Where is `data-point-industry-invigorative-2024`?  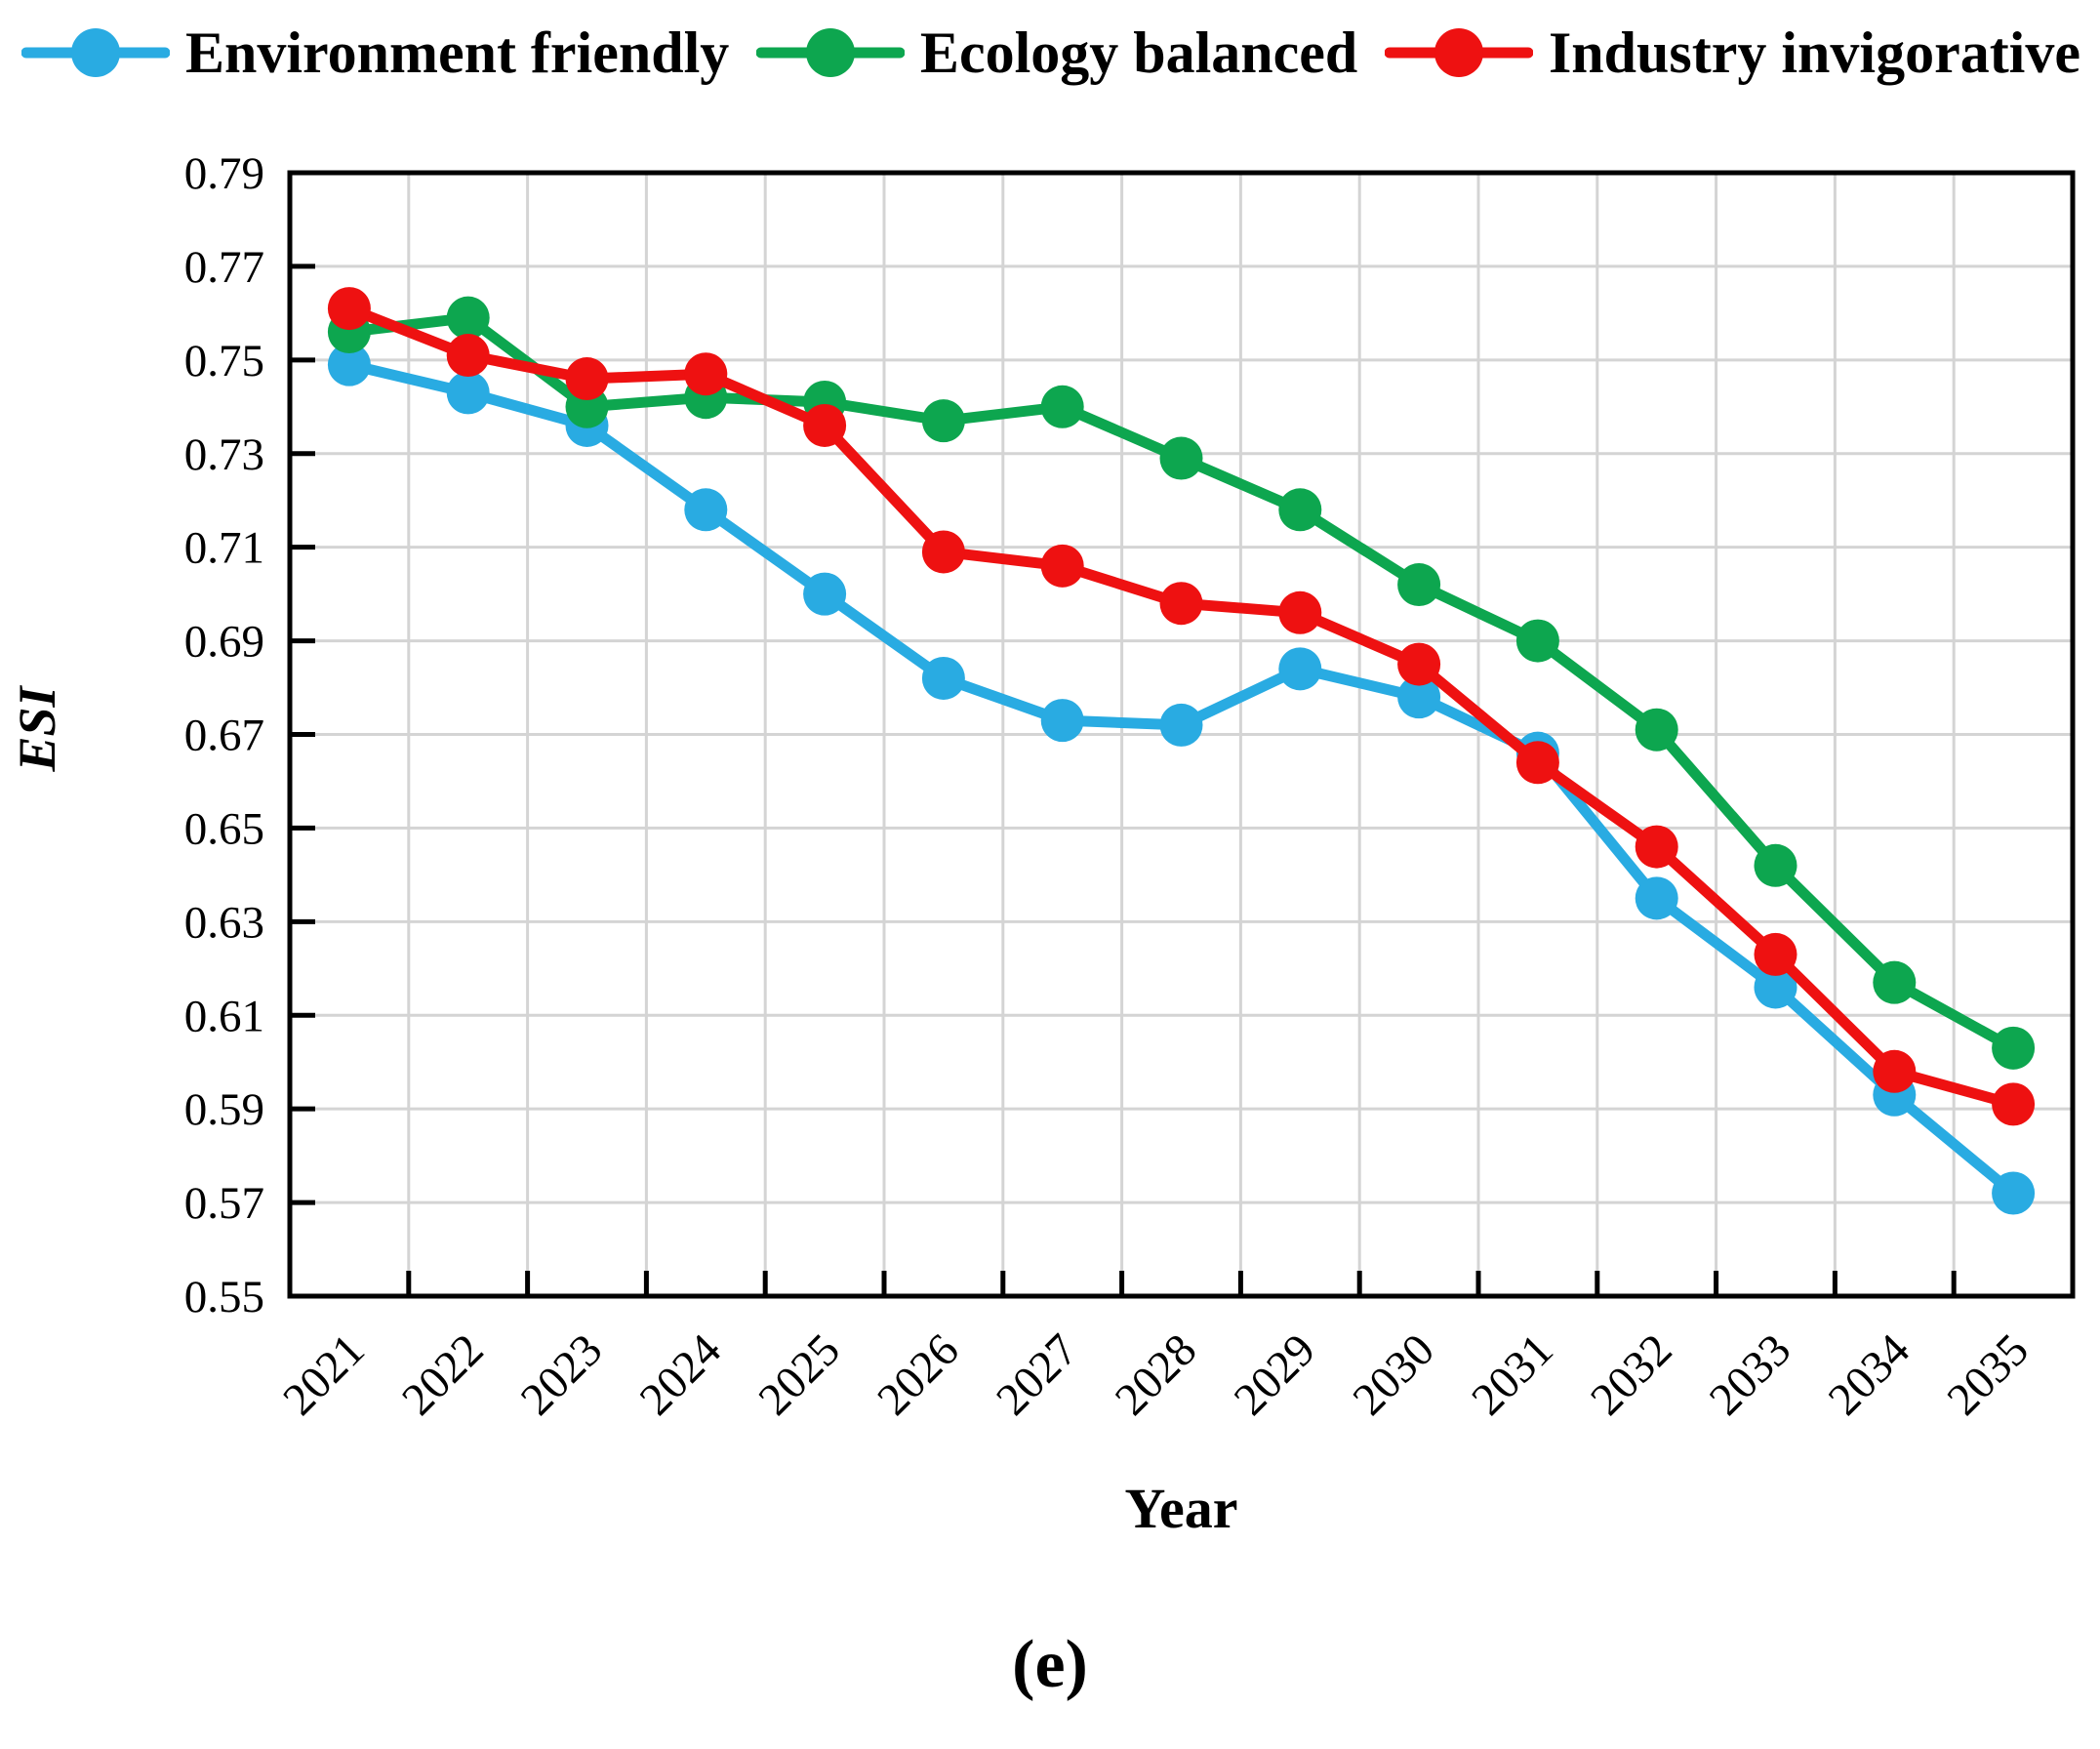 data-point-industry-invigorative-2024 is located at coordinates (706, 374).